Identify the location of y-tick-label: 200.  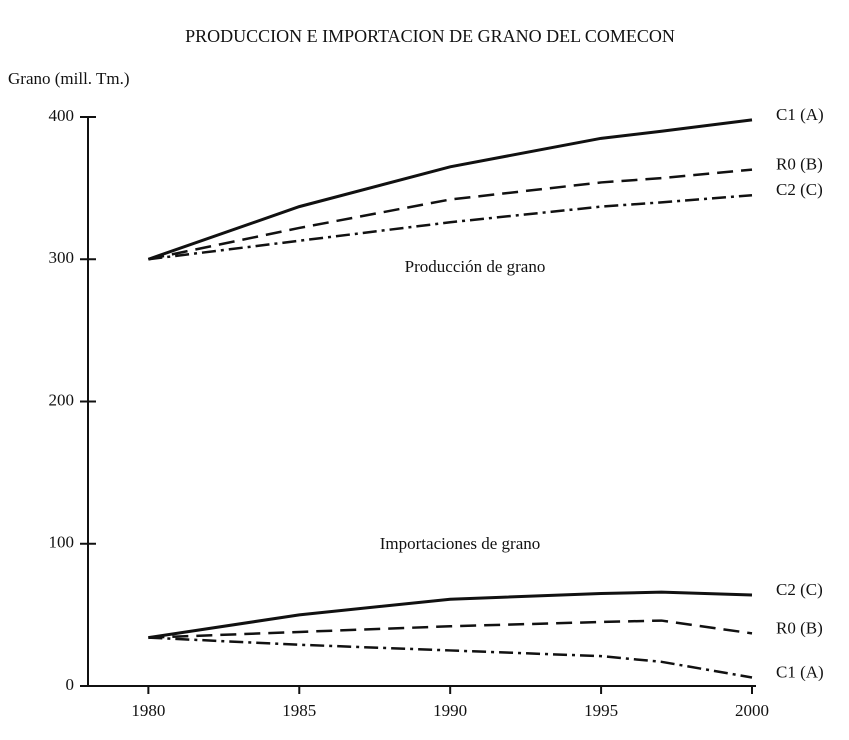
(62, 399).